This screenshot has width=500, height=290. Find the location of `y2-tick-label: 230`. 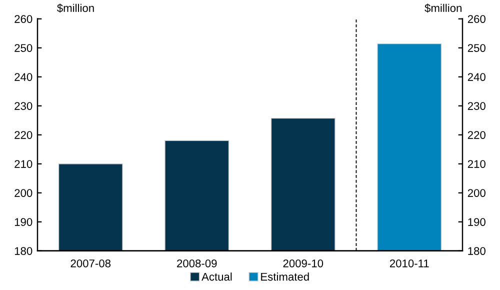

y2-tick-label: 230 is located at coordinates (477, 106).